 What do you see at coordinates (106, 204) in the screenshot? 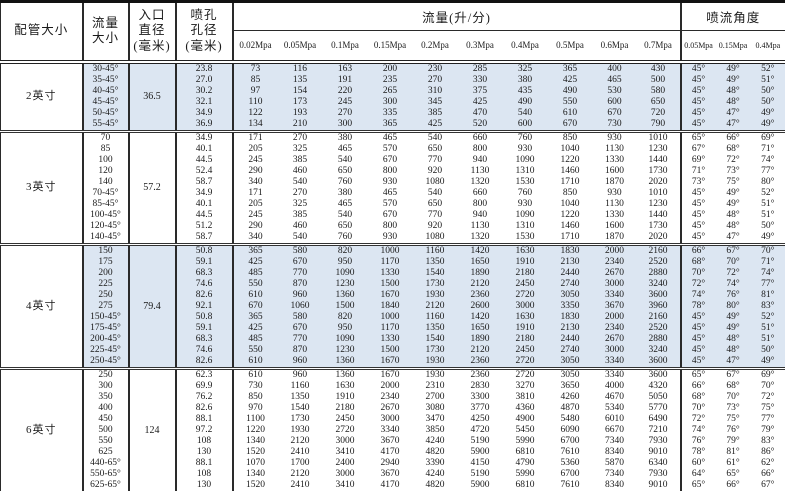
I see `flow-size-cell: 85-45°` at bounding box center [106, 204].